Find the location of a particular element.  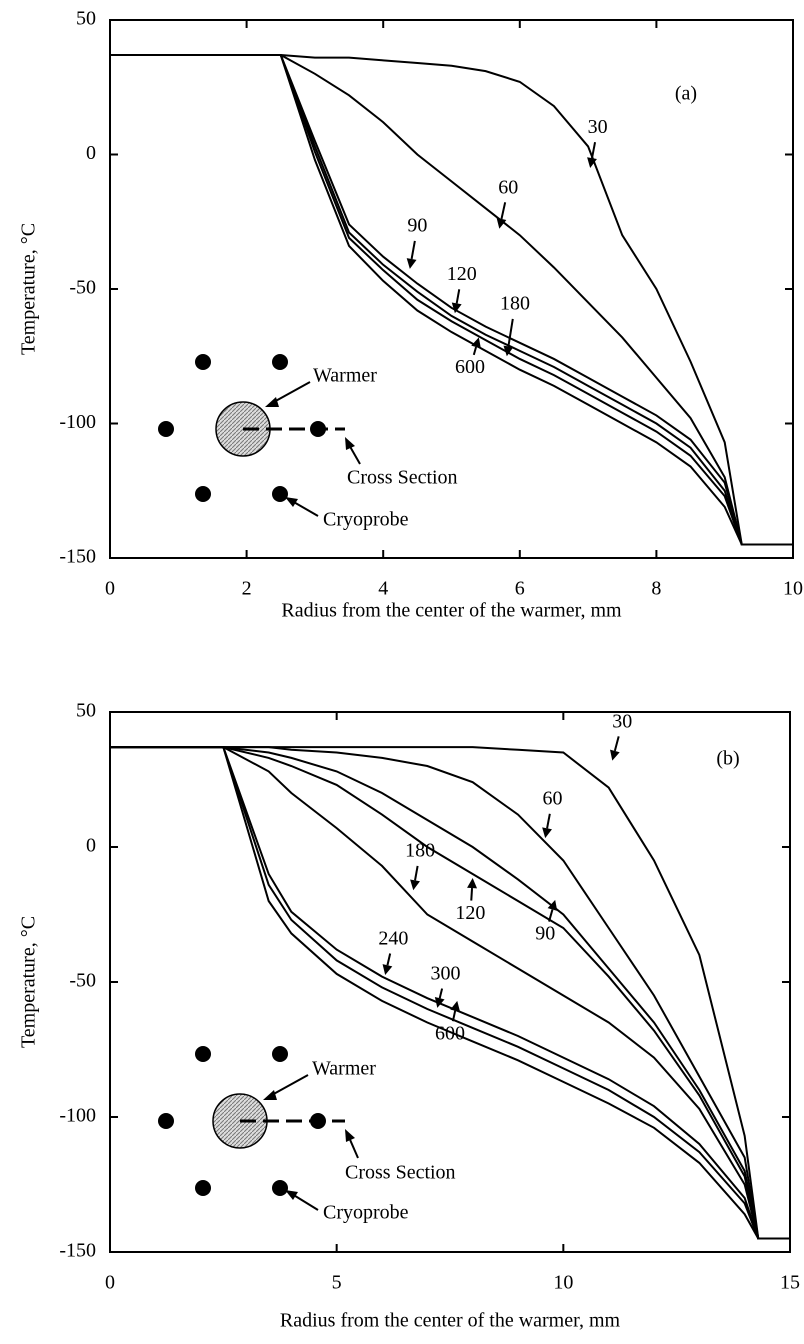

panel-label: (a) is located at coordinates (686, 94).